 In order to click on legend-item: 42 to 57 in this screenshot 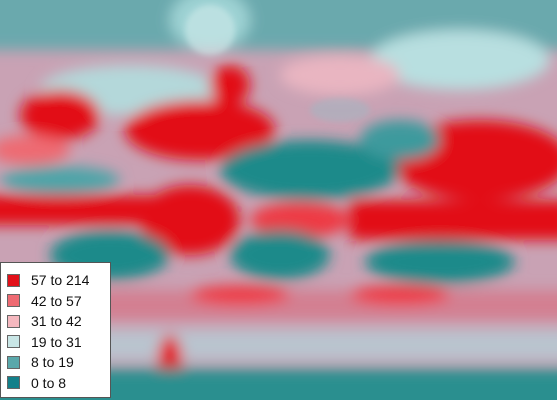, I will do `click(55, 301)`.